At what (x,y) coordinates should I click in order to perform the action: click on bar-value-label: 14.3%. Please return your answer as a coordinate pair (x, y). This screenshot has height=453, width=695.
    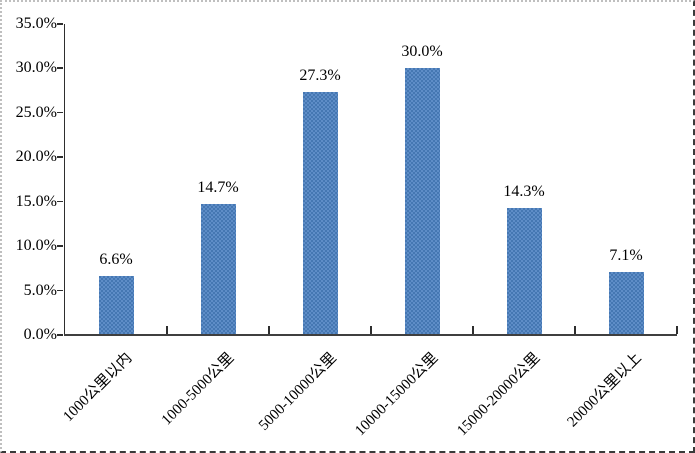
    Looking at the image, I should click on (524, 191).